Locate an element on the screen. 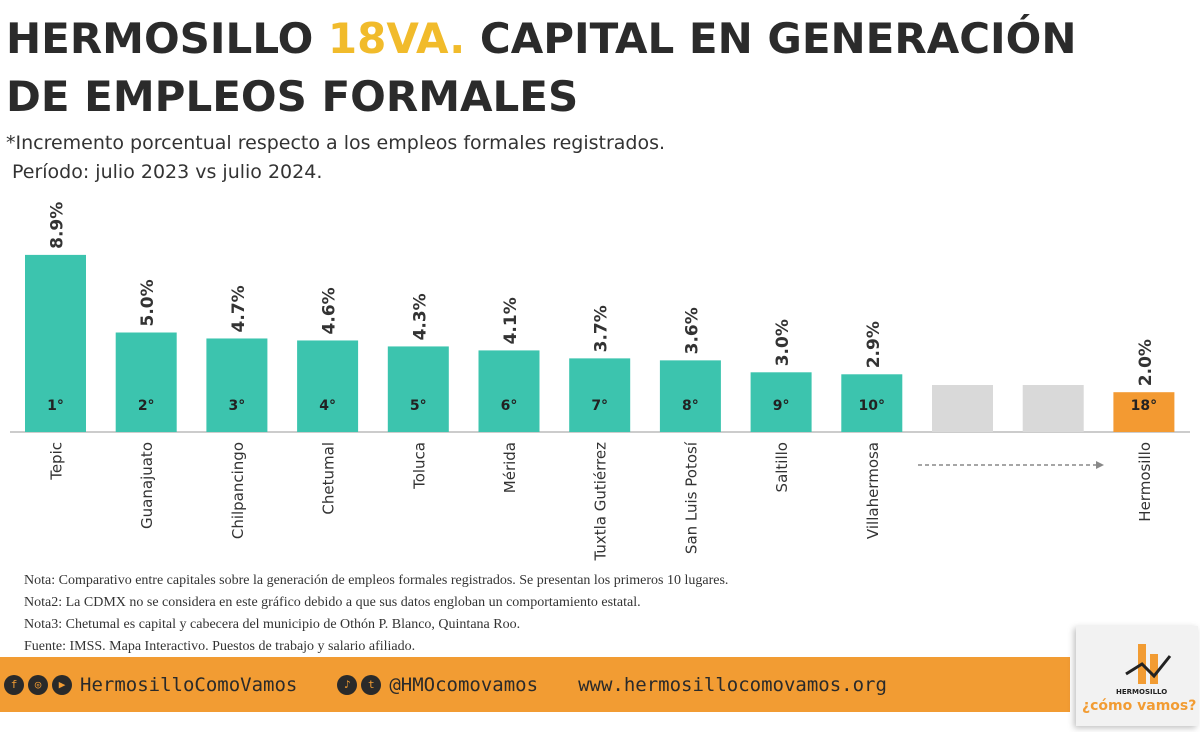 The image size is (1200, 732). rank-label: 1° is located at coordinates (55, 406).